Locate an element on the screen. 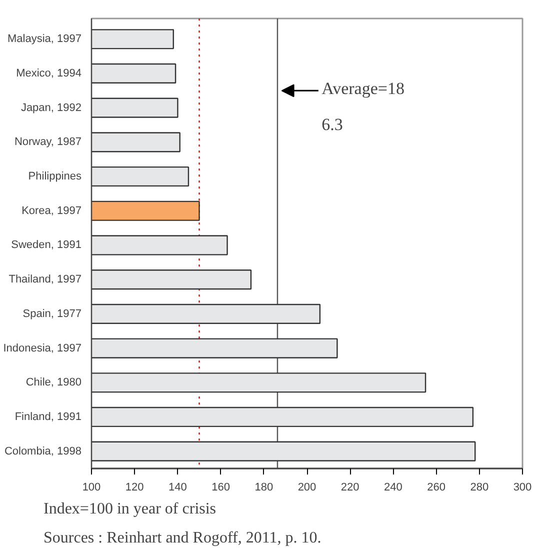 The image size is (535, 551). y-tick-label: Spain, 1977 is located at coordinates (52, 314).